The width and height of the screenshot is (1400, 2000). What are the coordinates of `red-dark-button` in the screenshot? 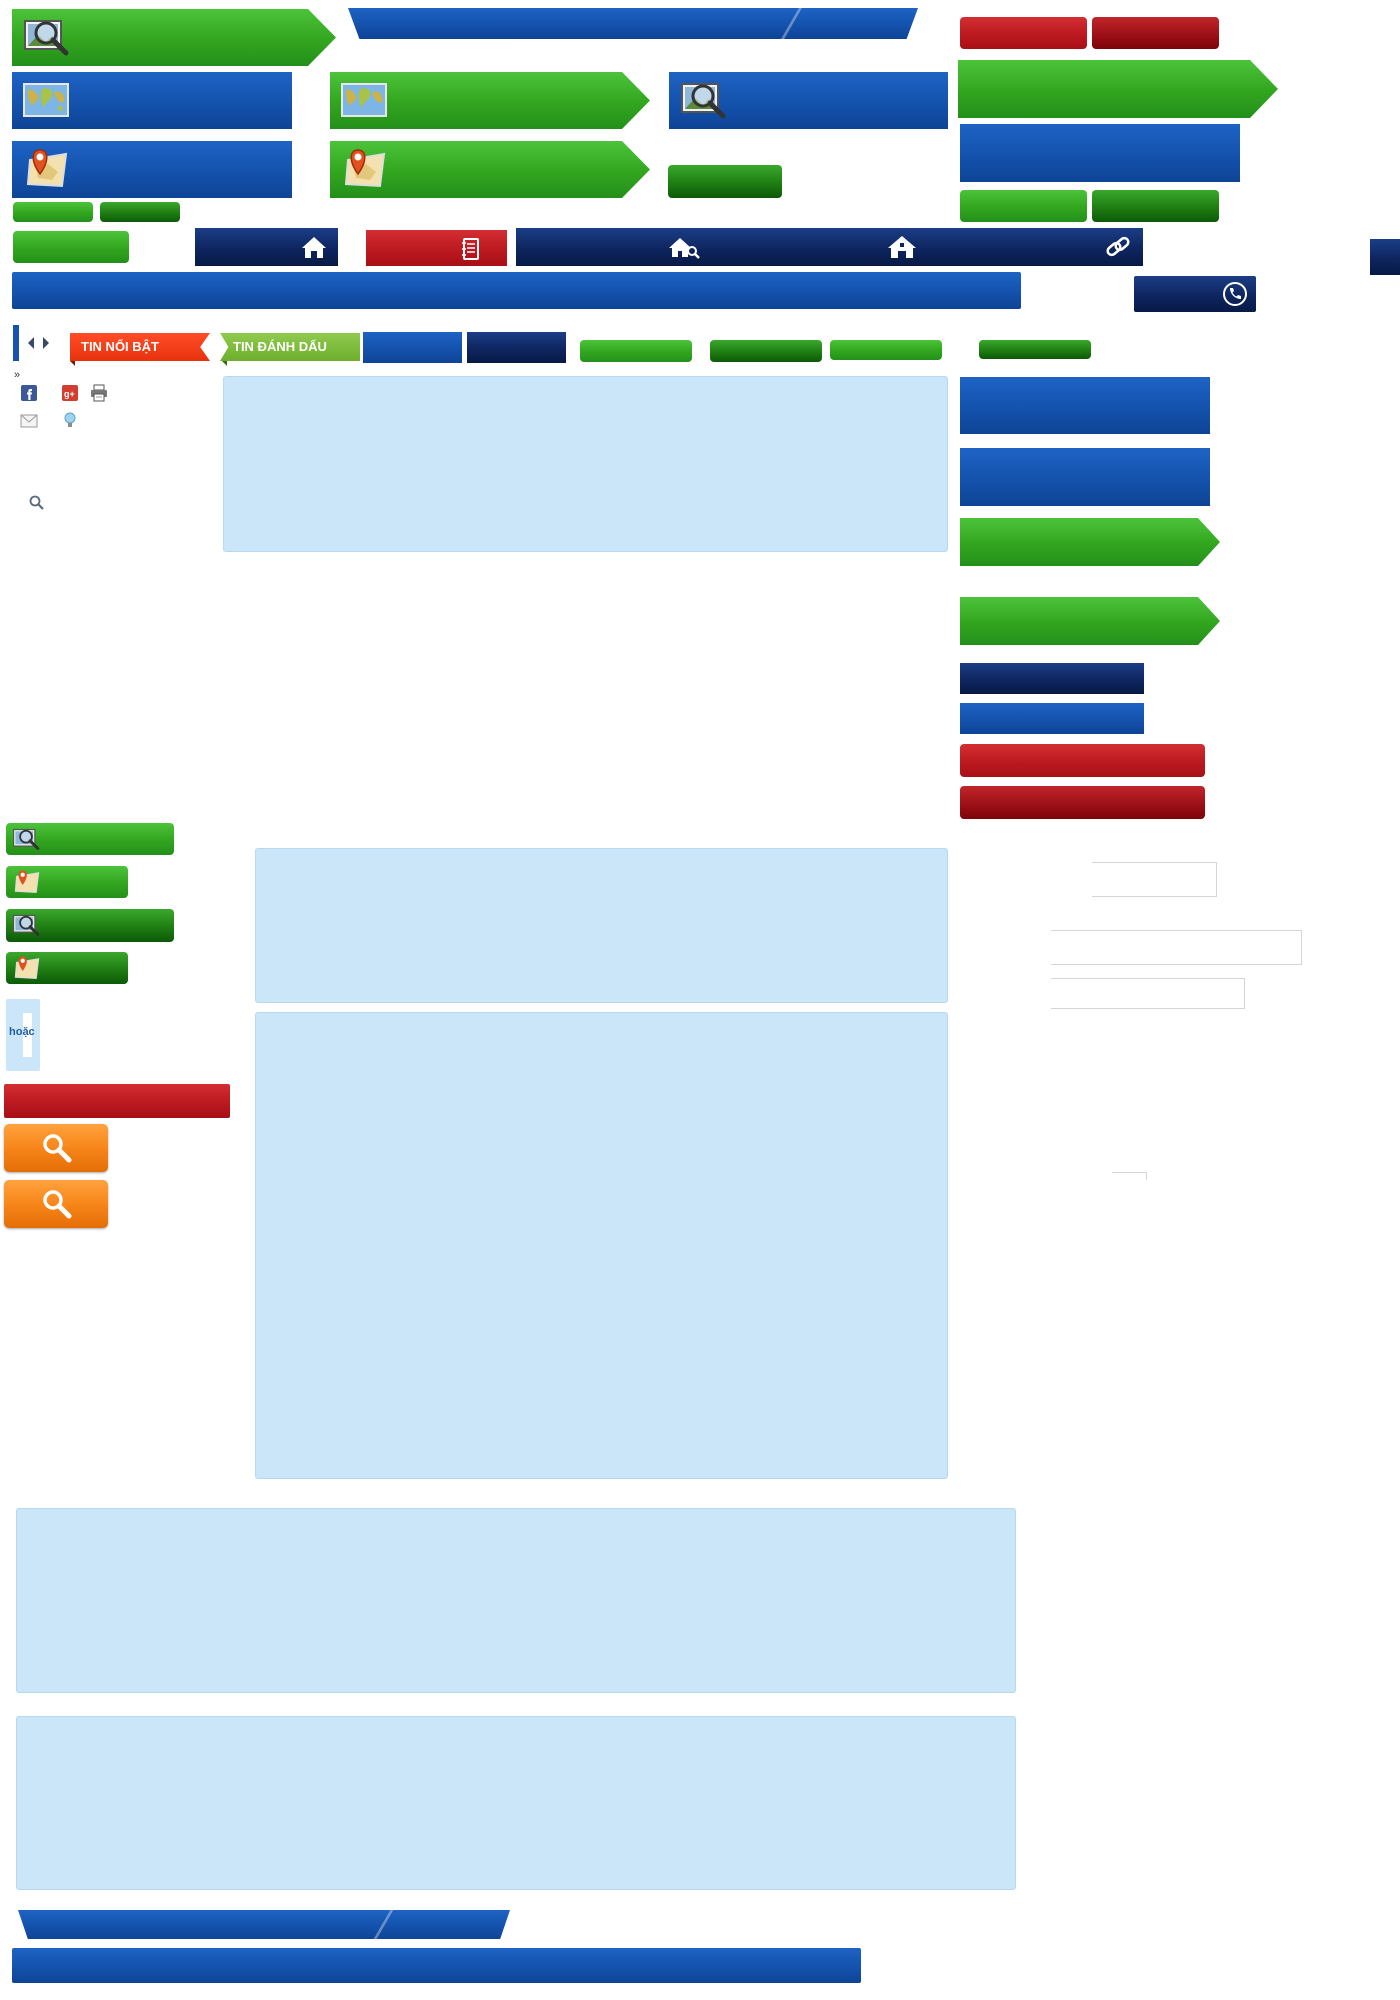 It's located at (1155, 33).